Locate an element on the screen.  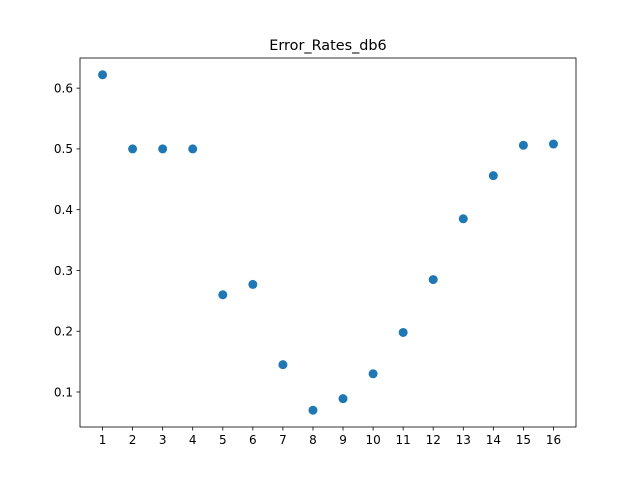
y-tick-label: 0.6 is located at coordinates (63, 88).